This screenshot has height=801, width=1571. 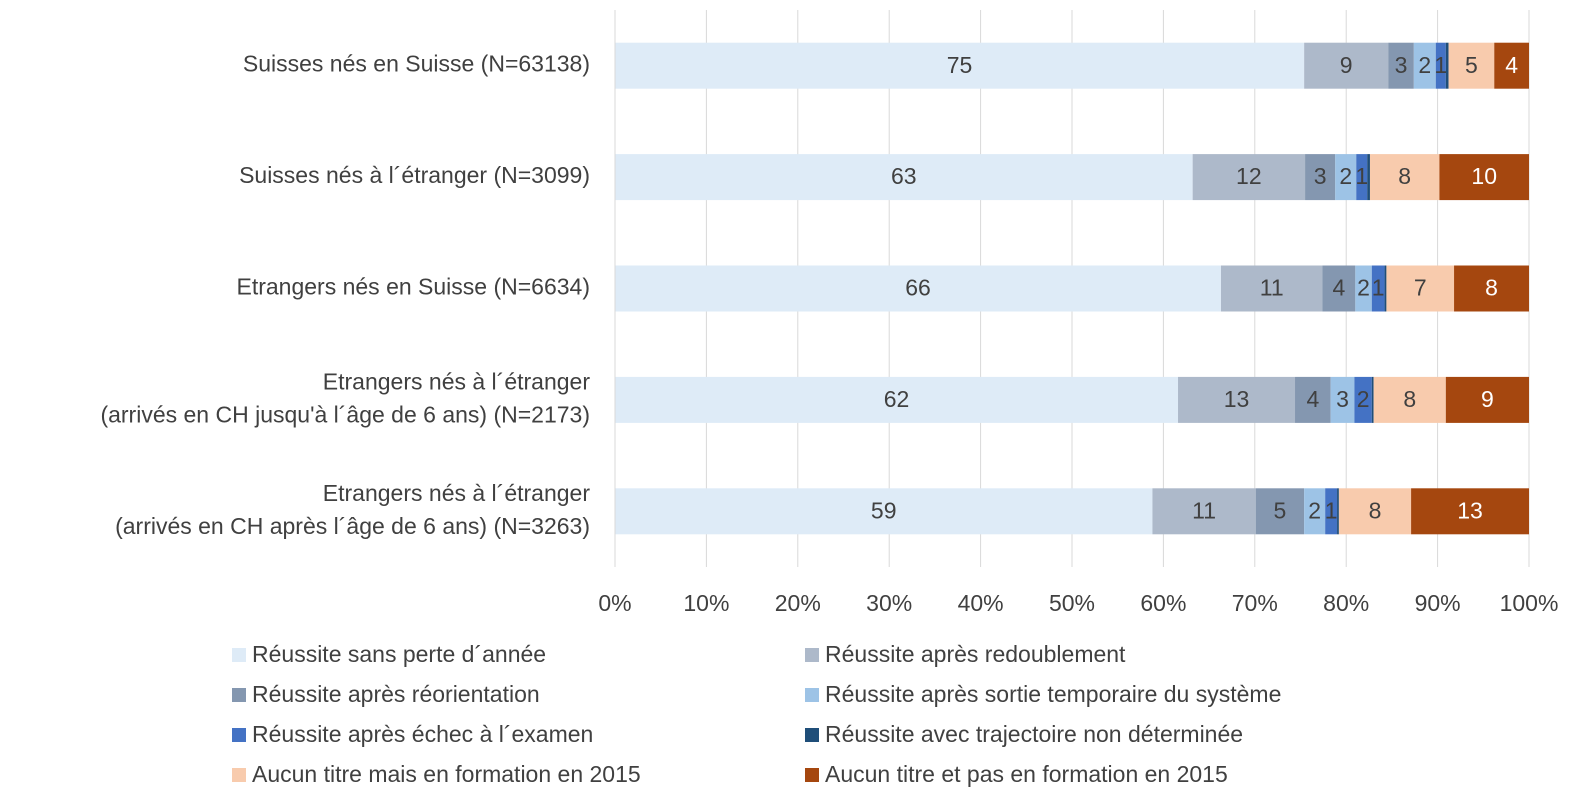 I want to click on data-label: 62, so click(x=897, y=399).